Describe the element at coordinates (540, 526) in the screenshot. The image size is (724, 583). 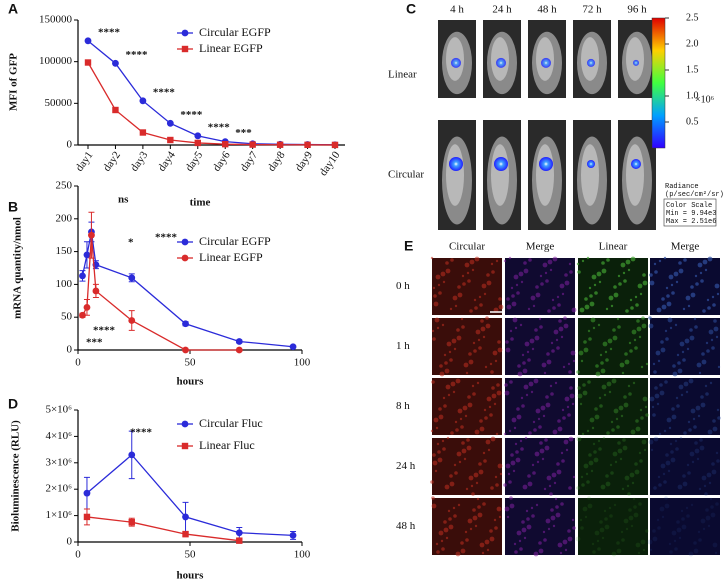
I see `micrograph` at that location.